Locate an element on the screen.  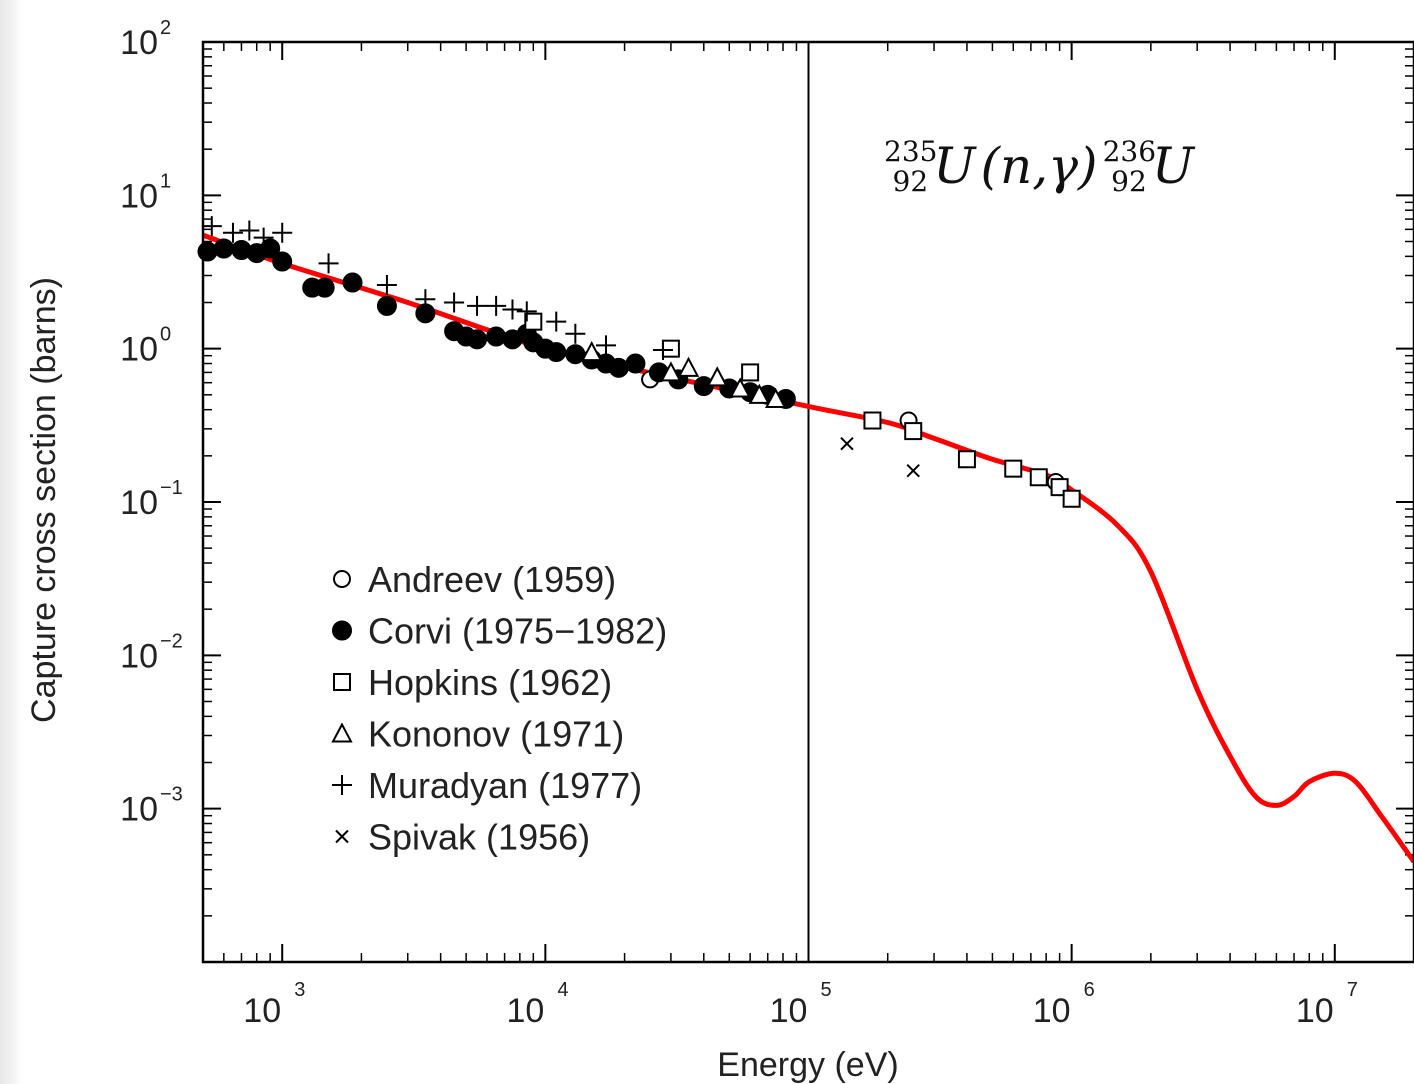
x-tick-exponent: 4 is located at coordinates (562, 990).